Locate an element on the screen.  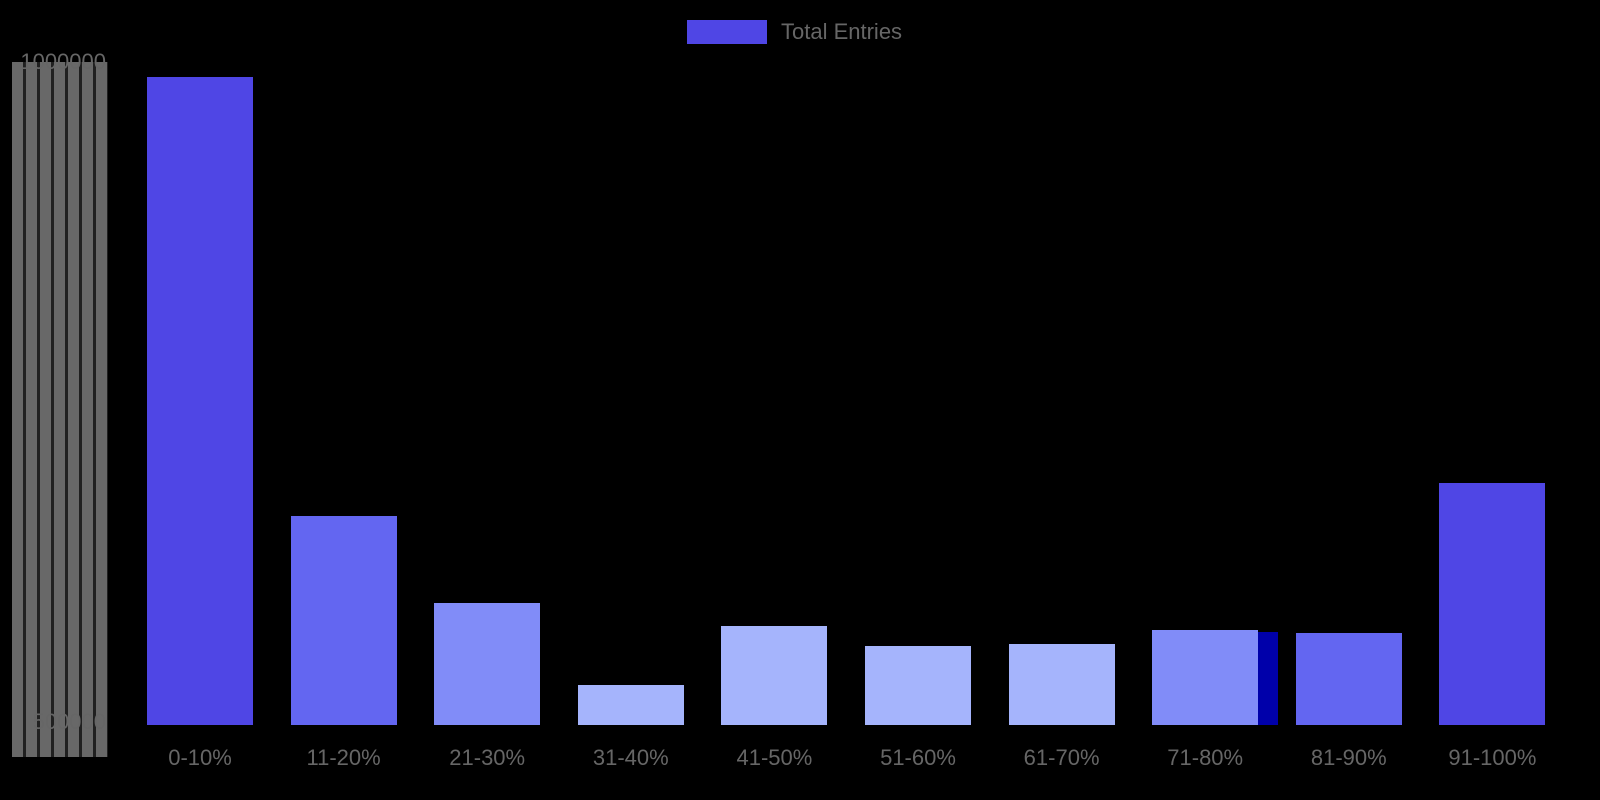
legend-label: Total Entries is located at coordinates (842, 31).